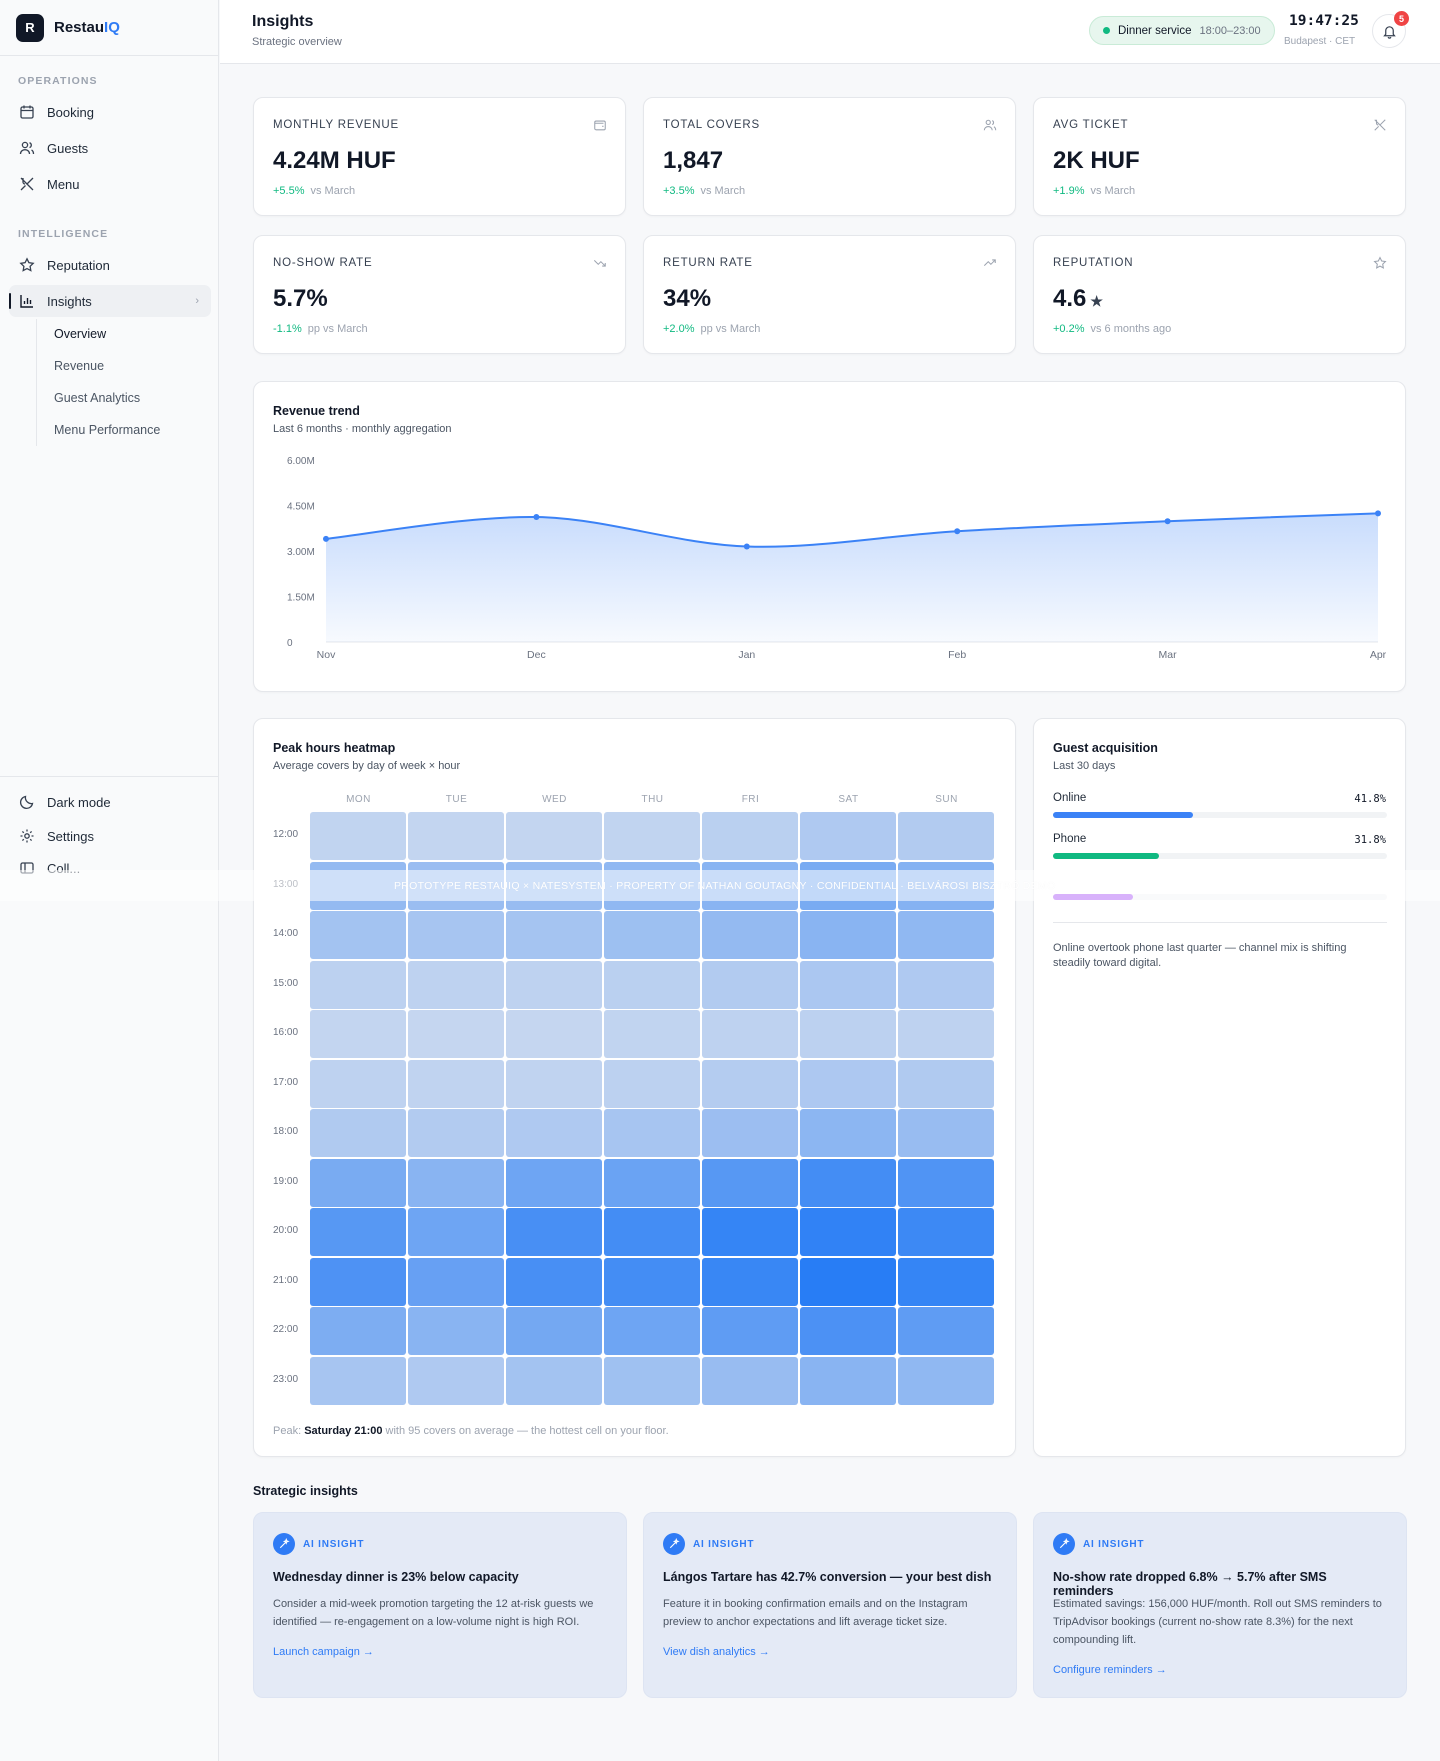 The image size is (1440, 1761). What do you see at coordinates (1182, 30) in the screenshot?
I see `service-status-pill: Dinner service 18:00–23:00` at bounding box center [1182, 30].